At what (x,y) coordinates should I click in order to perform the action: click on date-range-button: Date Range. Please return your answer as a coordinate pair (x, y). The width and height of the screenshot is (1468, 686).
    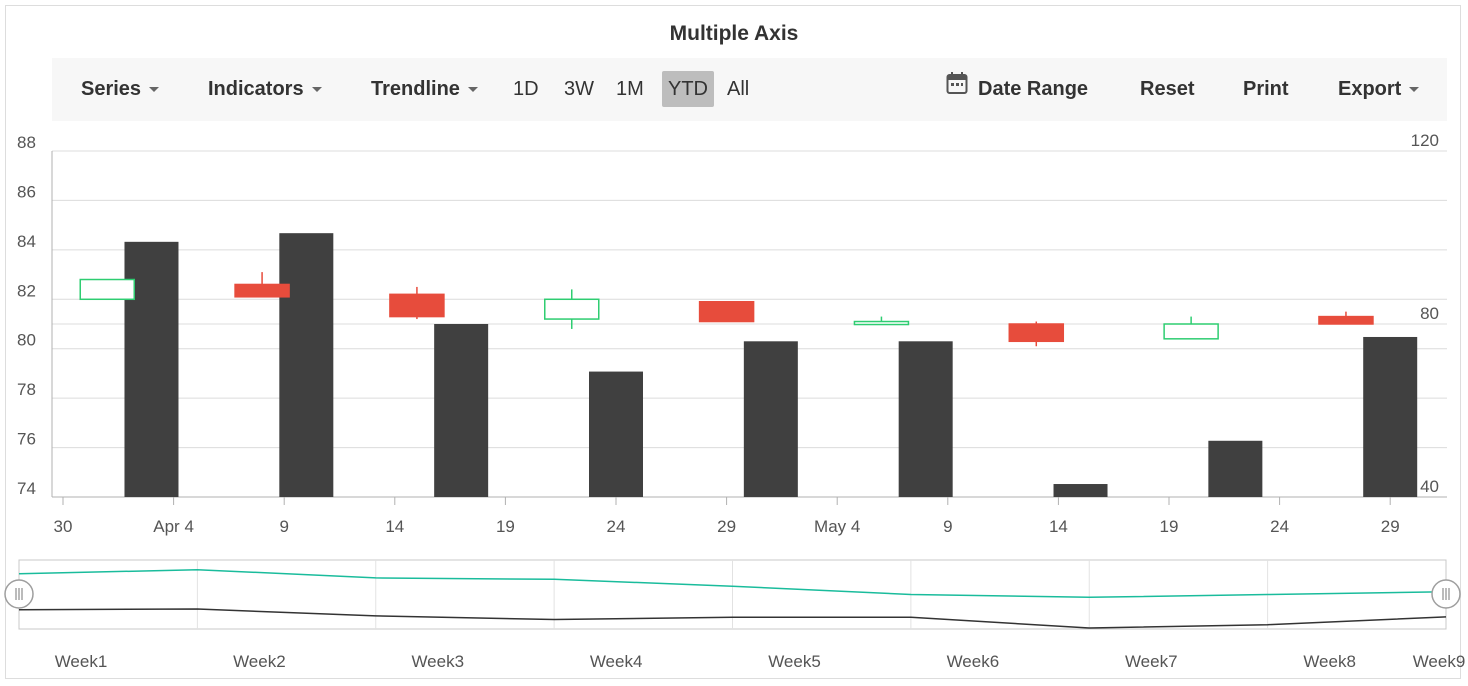
    Looking at the image, I should click on (1017, 89).